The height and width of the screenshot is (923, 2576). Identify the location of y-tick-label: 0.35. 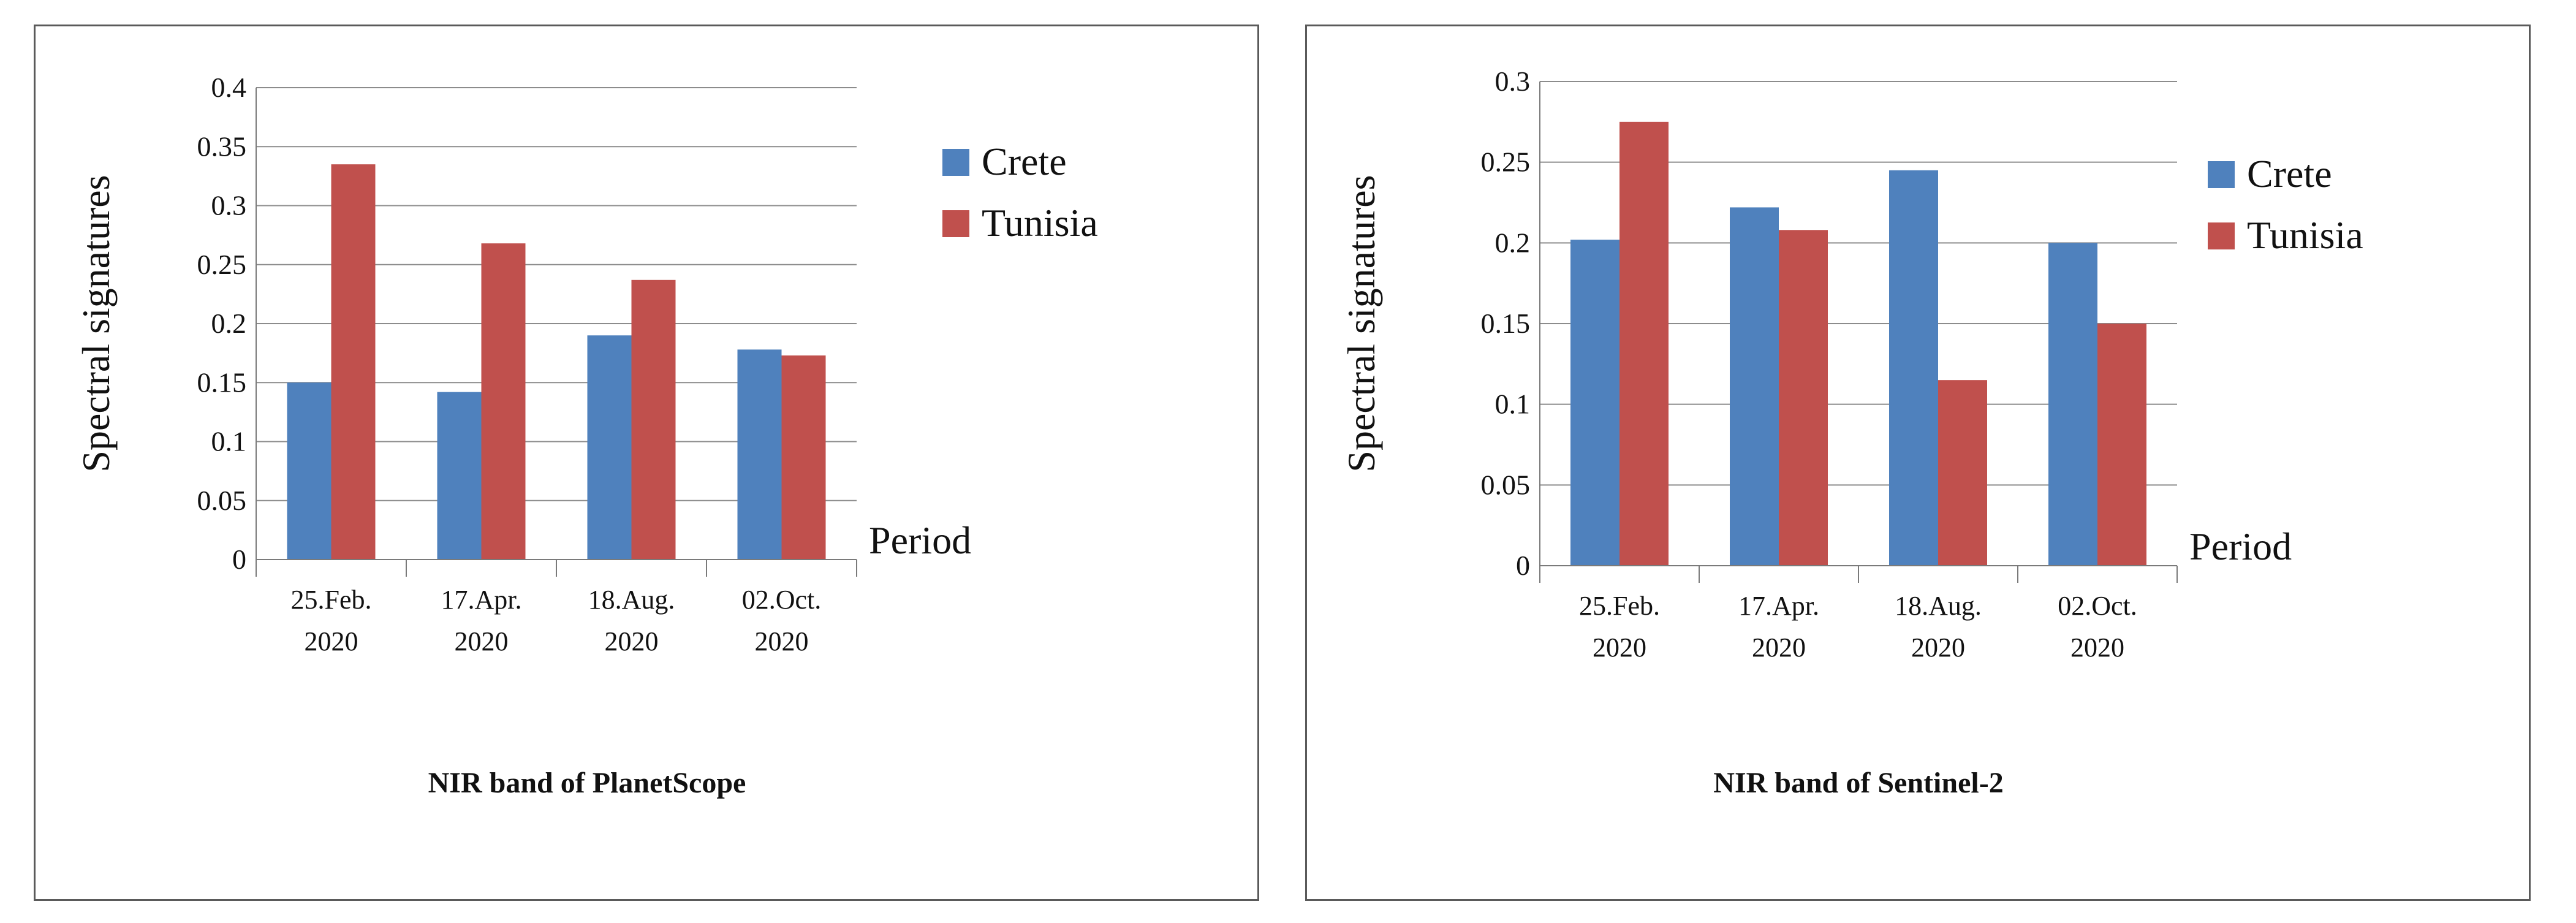
(222, 146).